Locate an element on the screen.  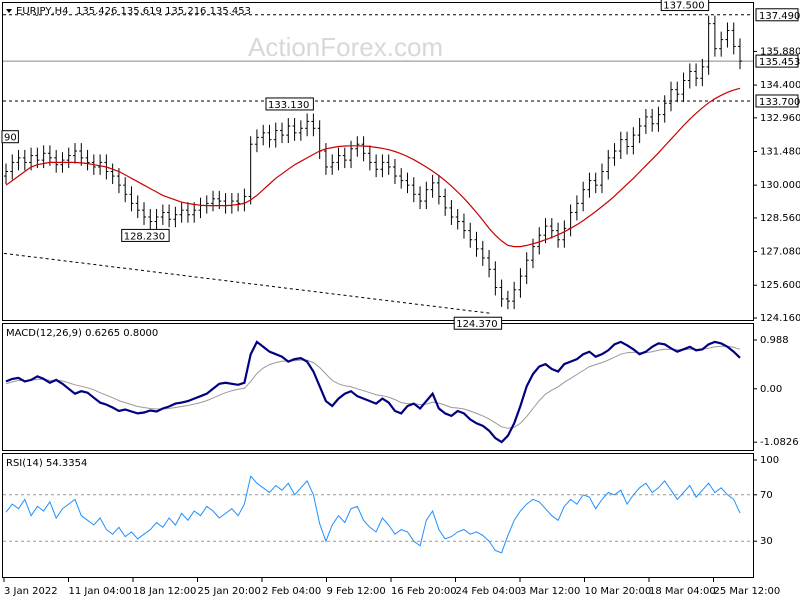
macd-tick-label: 0.988 is located at coordinates (774, 340).